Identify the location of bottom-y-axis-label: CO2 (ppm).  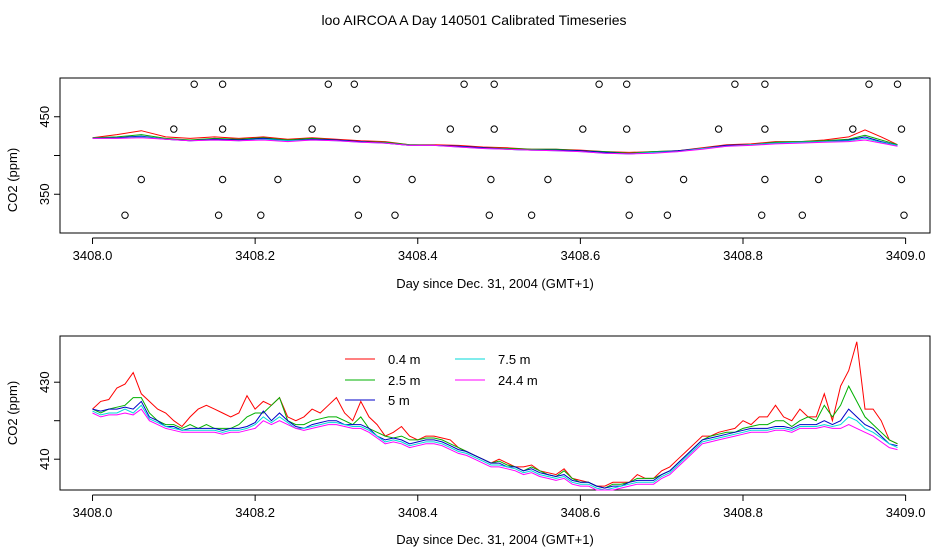
(12, 413).